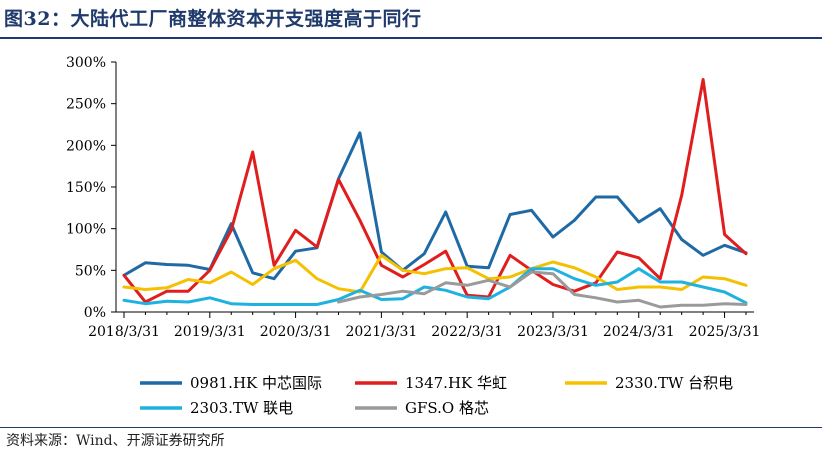 The width and height of the screenshot is (822, 456). Describe the element at coordinates (210, 332) in the screenshot. I see `x-tick-label: 2019/3/31` at that location.